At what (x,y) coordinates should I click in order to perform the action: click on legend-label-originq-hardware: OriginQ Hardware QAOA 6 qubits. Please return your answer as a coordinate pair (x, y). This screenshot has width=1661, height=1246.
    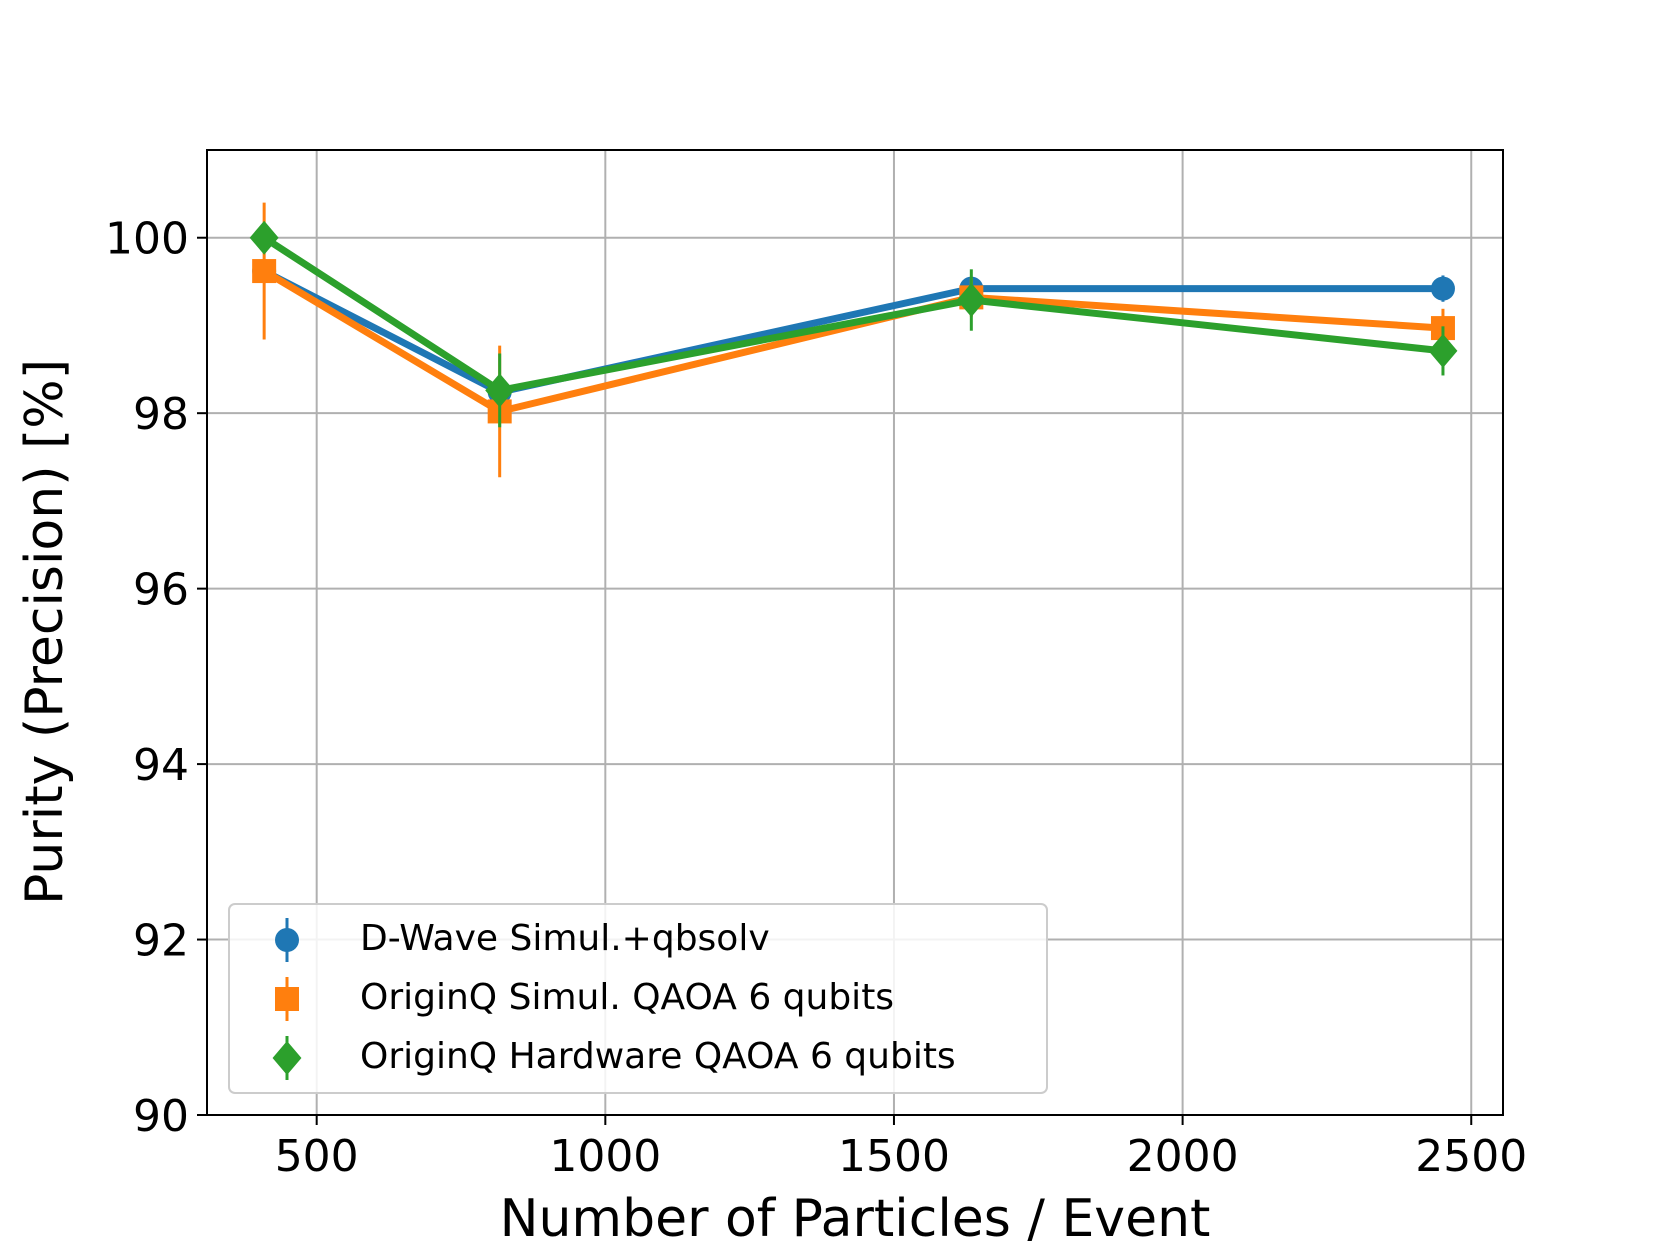
    Looking at the image, I should click on (658, 1056).